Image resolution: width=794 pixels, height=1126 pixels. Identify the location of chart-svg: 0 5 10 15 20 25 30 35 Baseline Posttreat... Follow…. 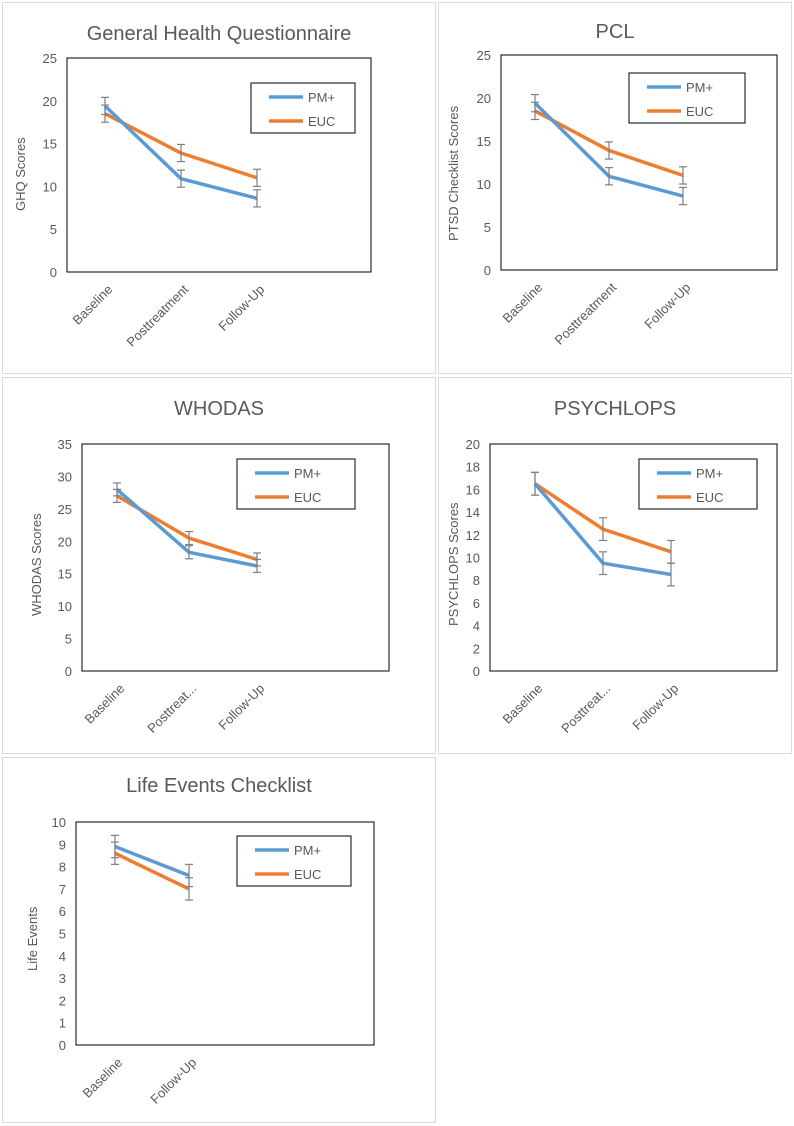
(224, 586).